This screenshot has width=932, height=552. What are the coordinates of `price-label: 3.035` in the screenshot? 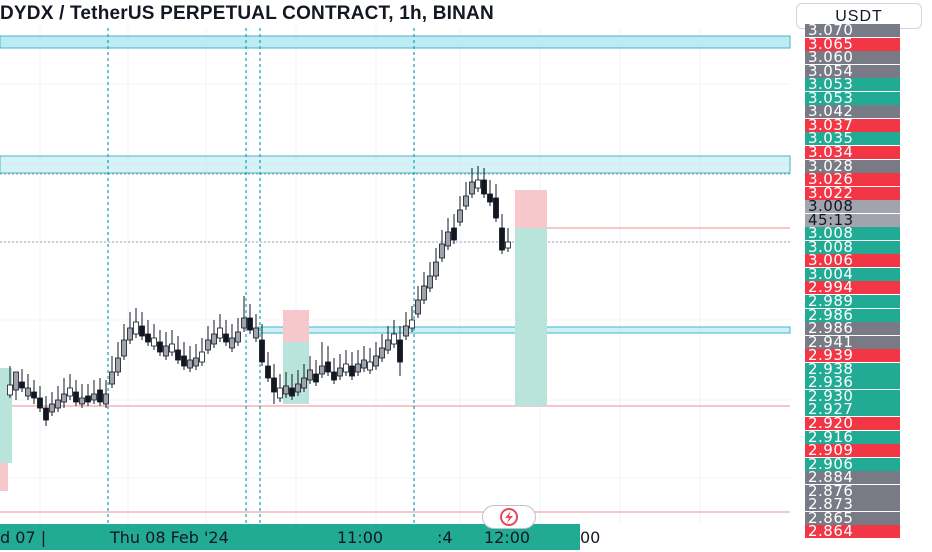 It's located at (852, 139).